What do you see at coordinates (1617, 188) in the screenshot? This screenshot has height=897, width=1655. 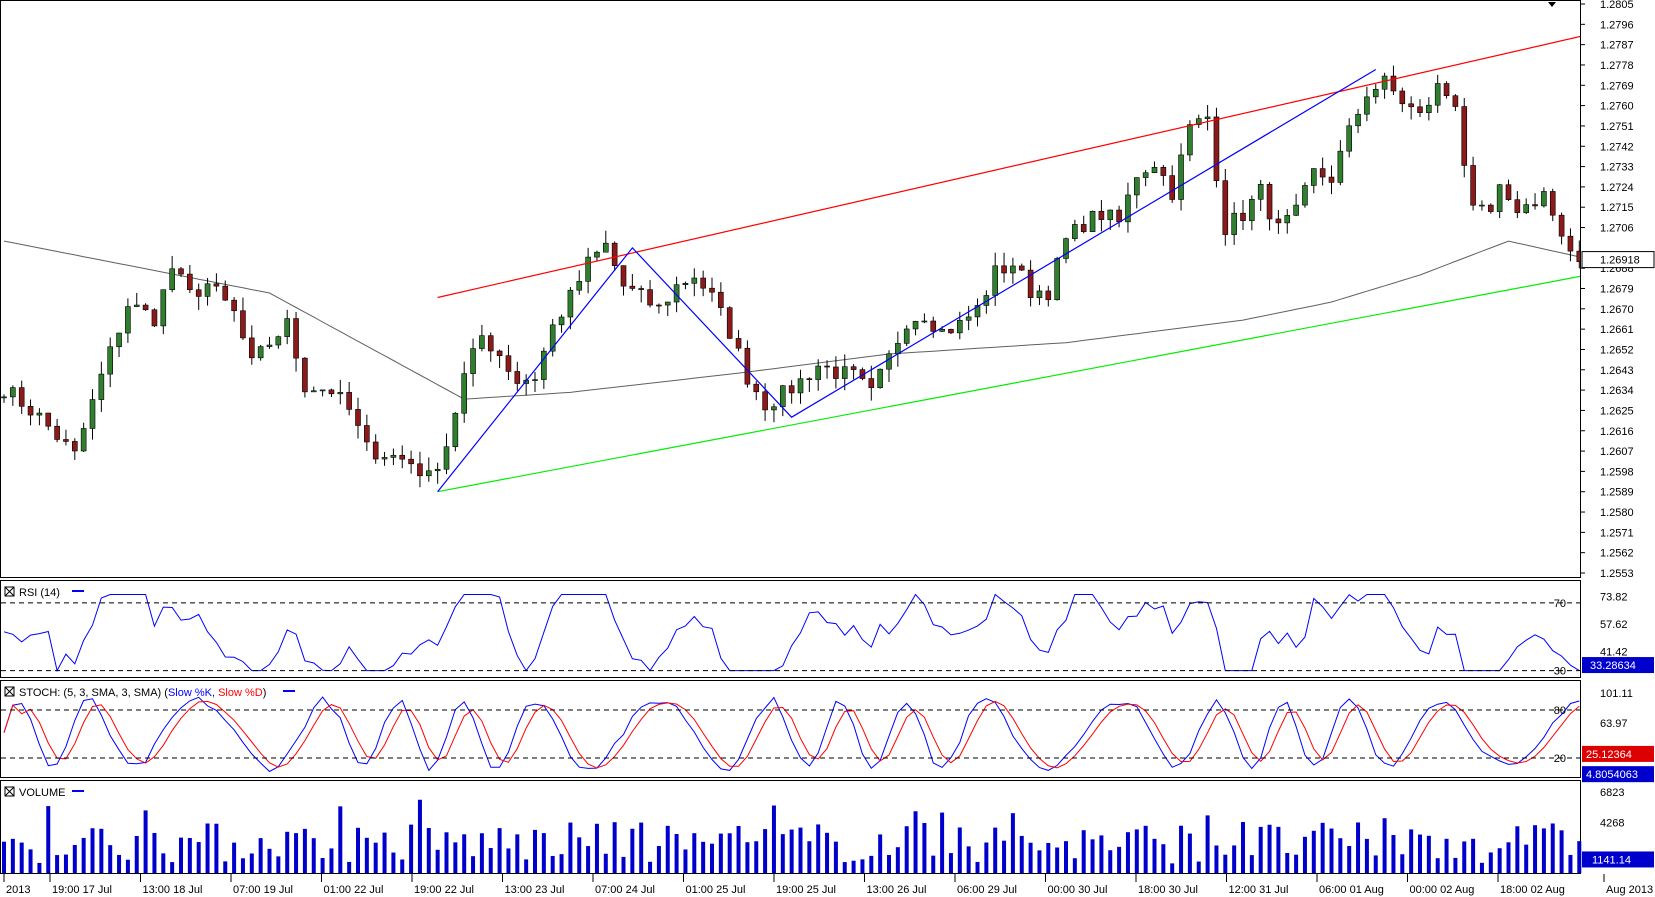 I see `price-tick-label: 1.2724` at bounding box center [1617, 188].